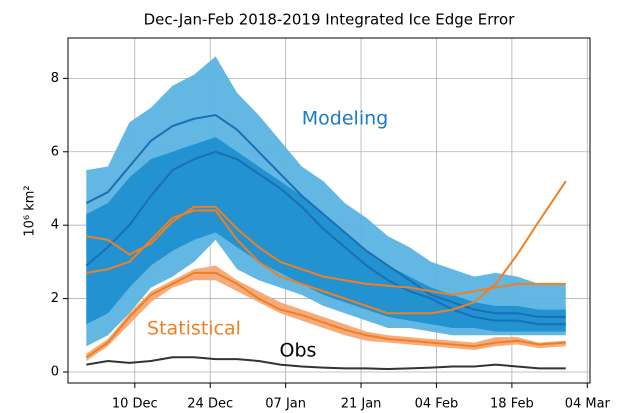  I want to click on x-tick-label: 10 Dec, so click(135, 404).